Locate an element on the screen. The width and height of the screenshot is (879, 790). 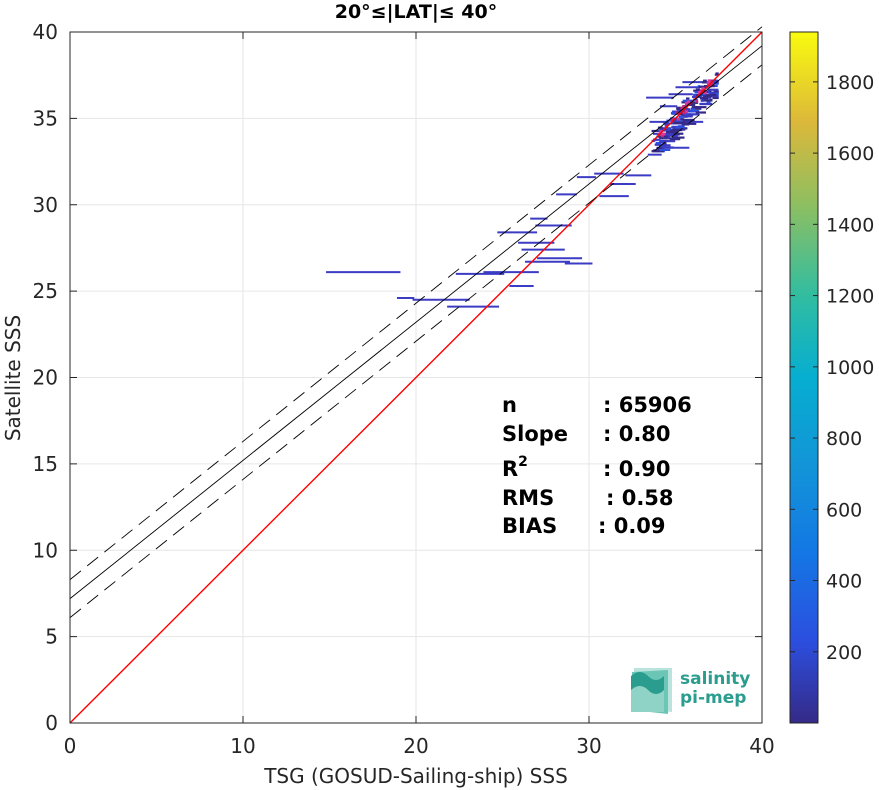
colorbar-tick-label: 1200 is located at coordinates (850, 297).